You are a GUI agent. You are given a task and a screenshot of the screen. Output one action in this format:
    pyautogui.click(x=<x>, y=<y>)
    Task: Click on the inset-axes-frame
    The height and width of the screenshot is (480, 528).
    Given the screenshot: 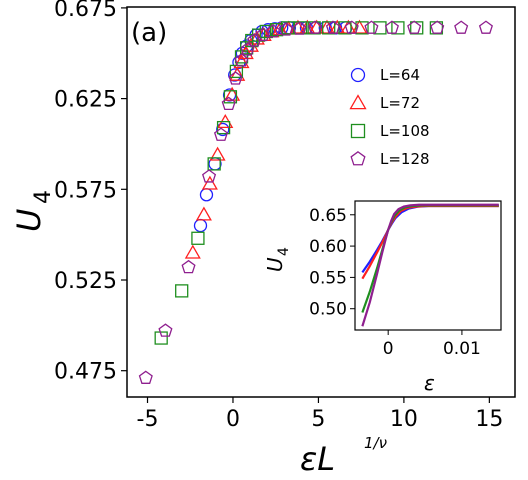 What is the action you would take?
    pyautogui.click(x=428, y=265)
    